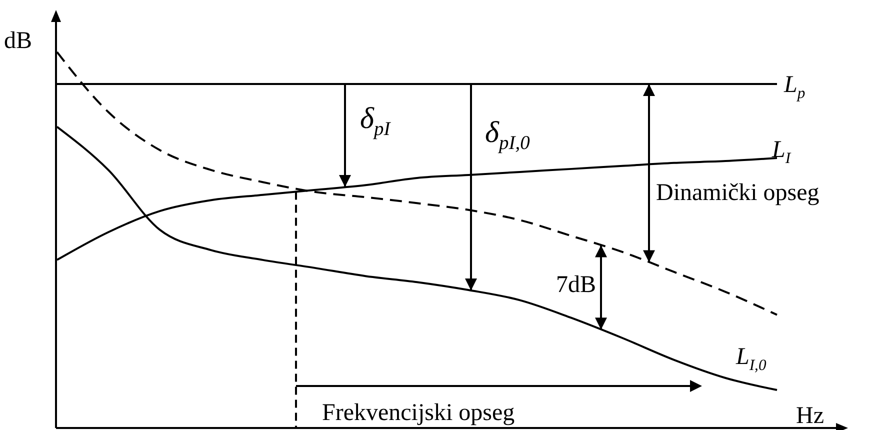 Image resolution: width=871 pixels, height=430 pixels. What do you see at coordinates (781, 152) in the screenshot?
I see `series-label: L$_{I}$` at bounding box center [781, 152].